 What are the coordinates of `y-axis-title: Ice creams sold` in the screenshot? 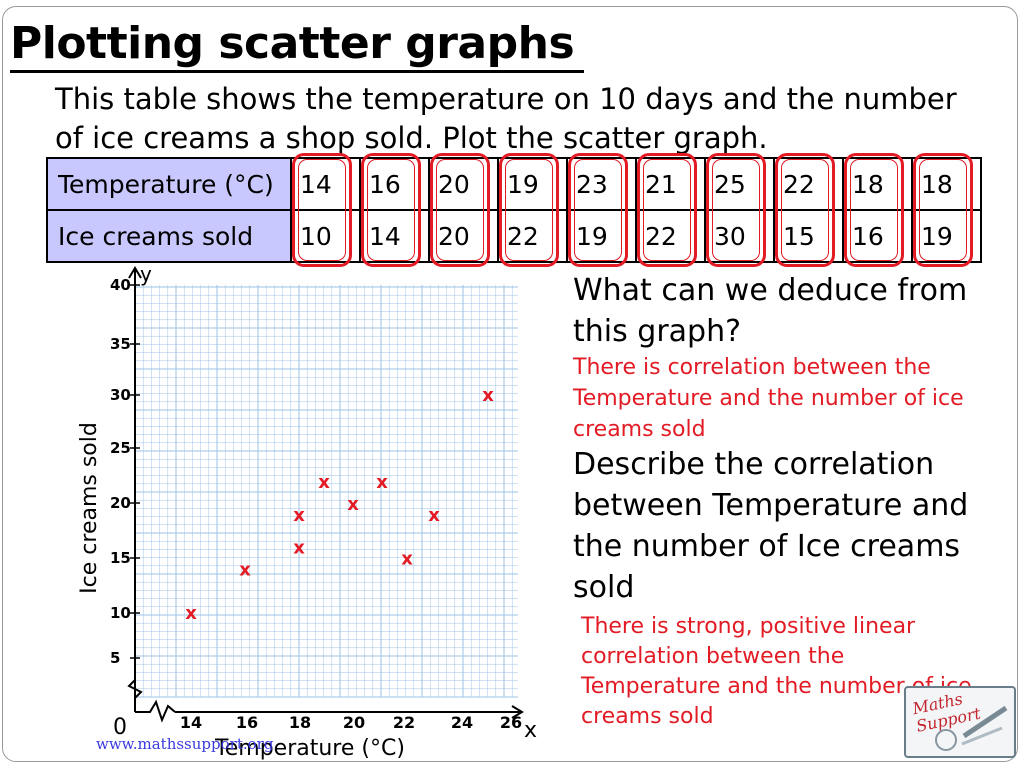 It's located at (89, 508).